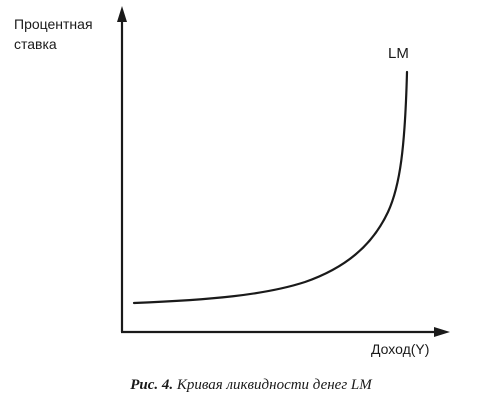 Image resolution: width=502 pixels, height=405 pixels. What do you see at coordinates (398, 53) in the screenshot?
I see `lm-curve-label: LM` at bounding box center [398, 53].